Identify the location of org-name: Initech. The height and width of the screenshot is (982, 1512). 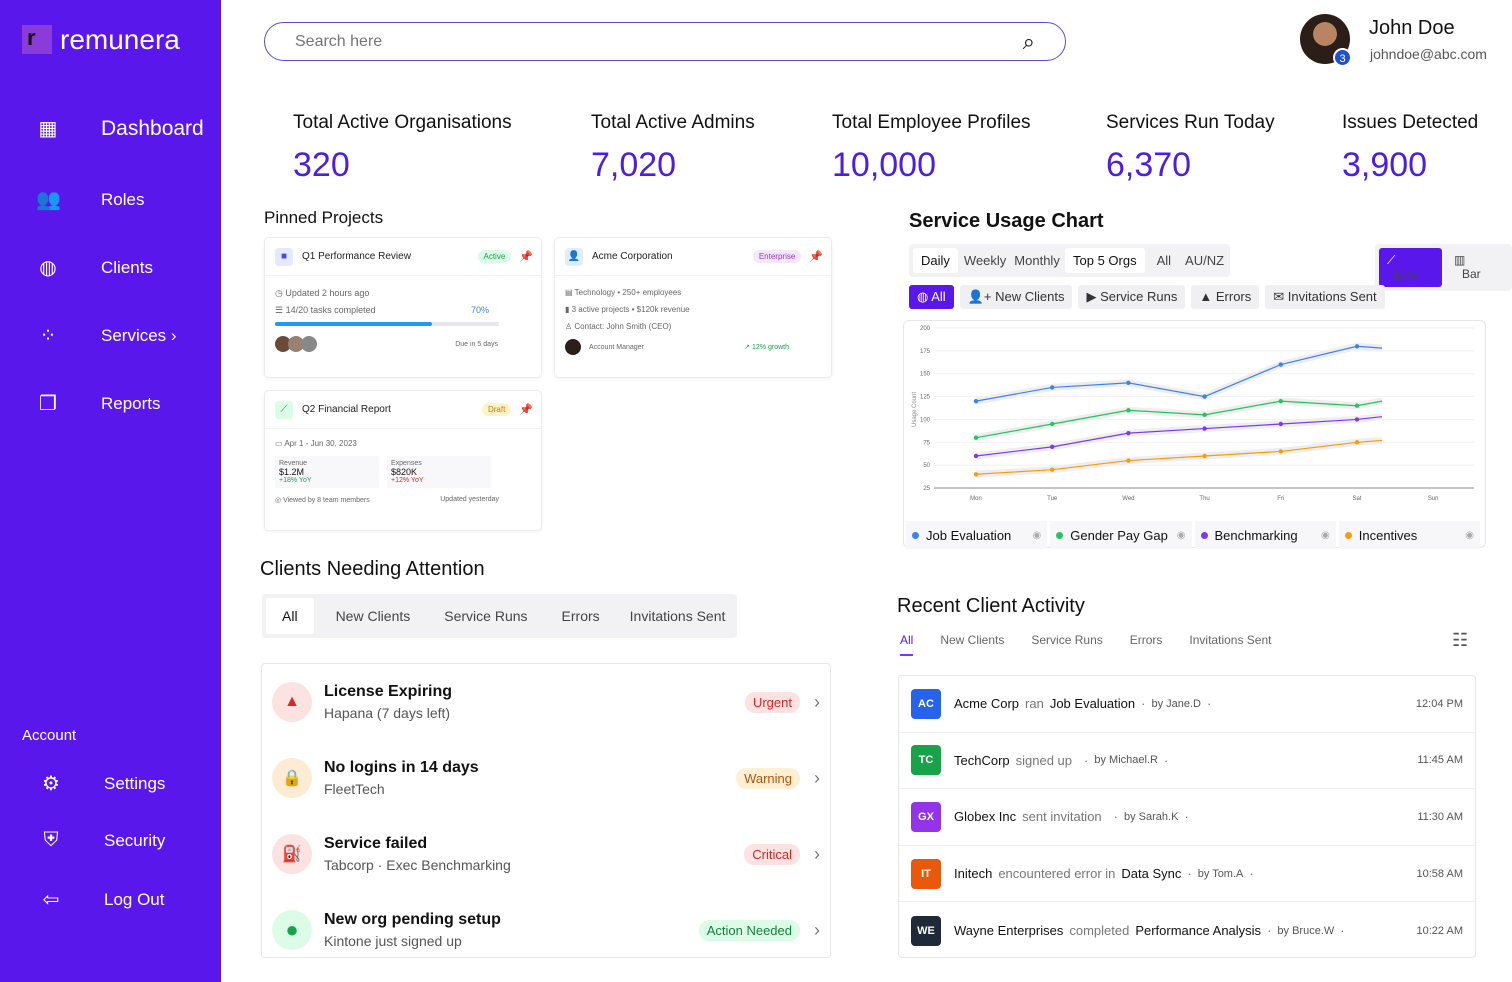
(973, 874).